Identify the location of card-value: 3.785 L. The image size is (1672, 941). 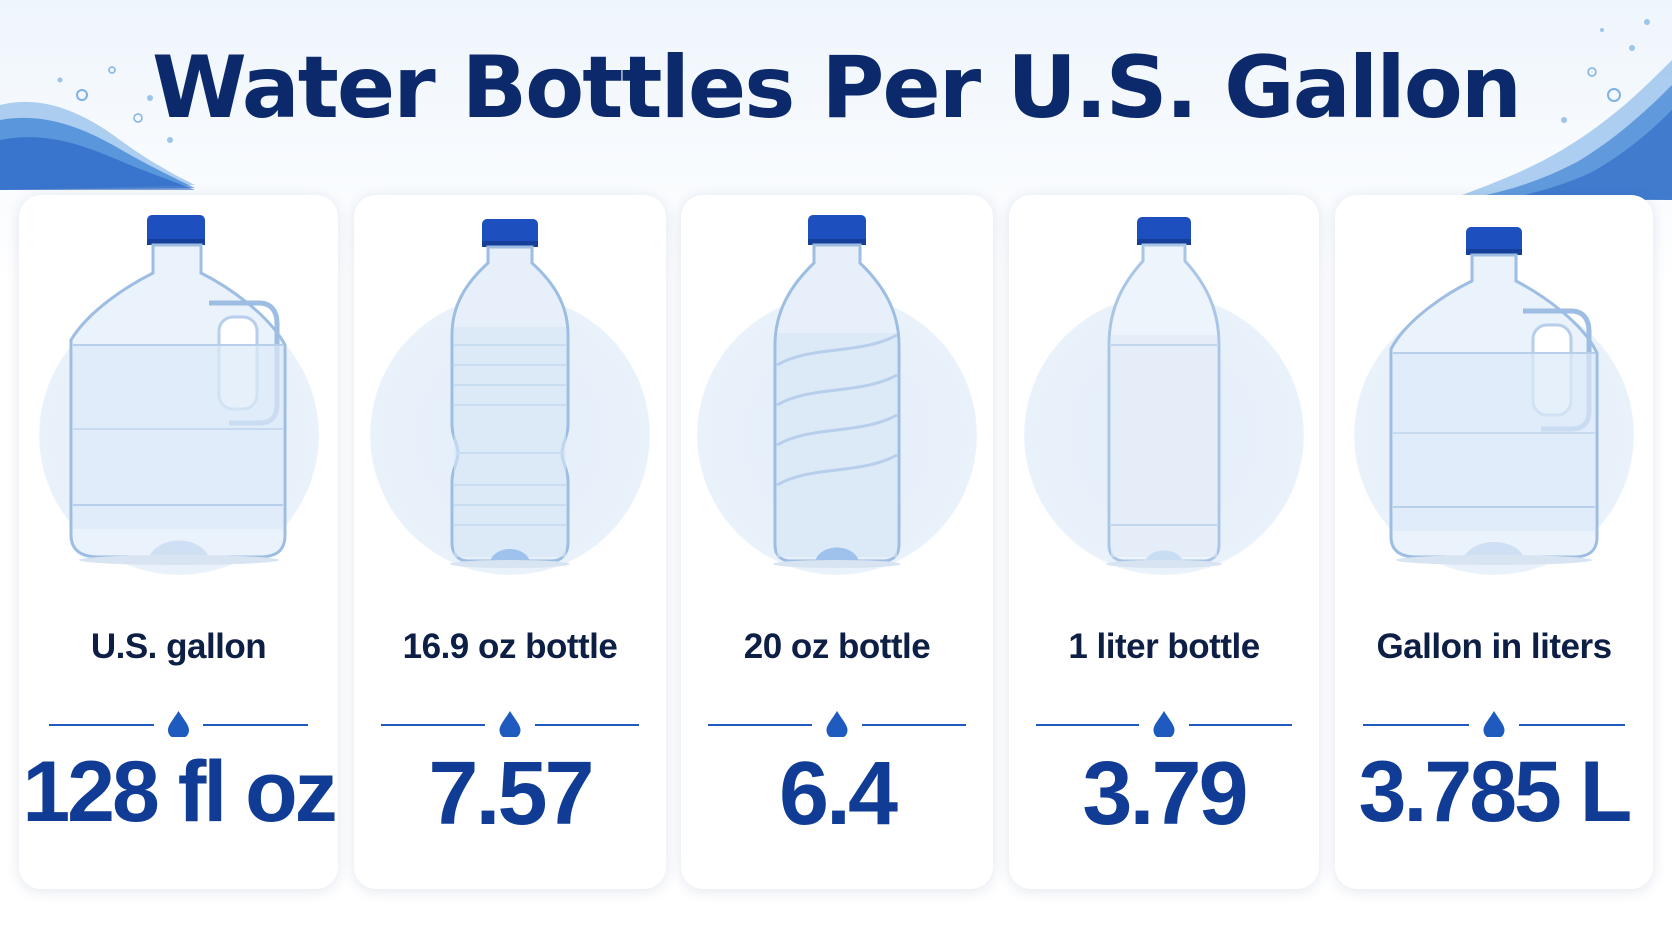
(1495, 792).